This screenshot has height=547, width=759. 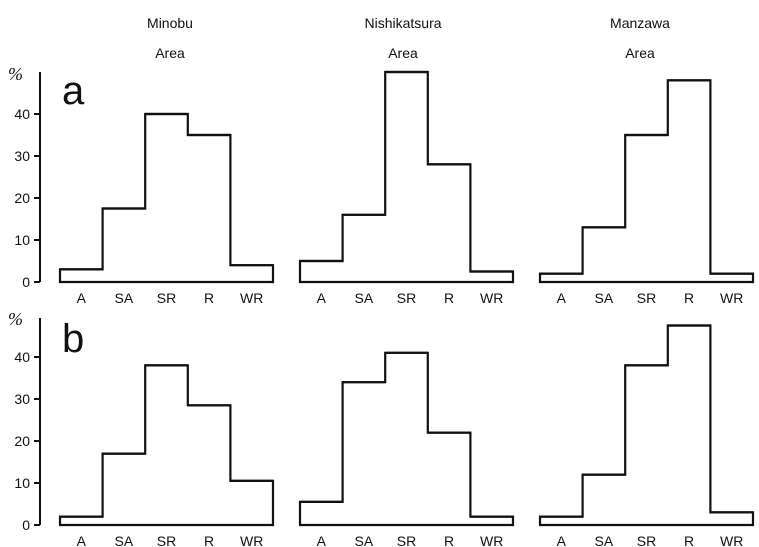 I want to click on column-title-minobu: Minobu, so click(x=170, y=23).